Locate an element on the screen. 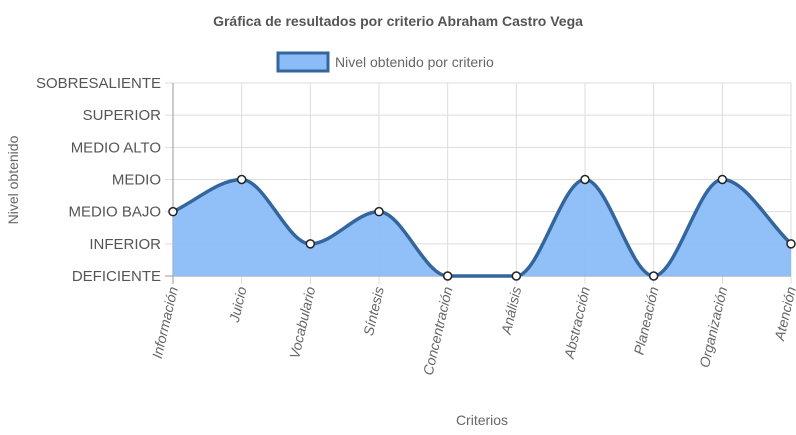 The height and width of the screenshot is (435, 796). x-tick-label: Análisis is located at coordinates (511, 311).